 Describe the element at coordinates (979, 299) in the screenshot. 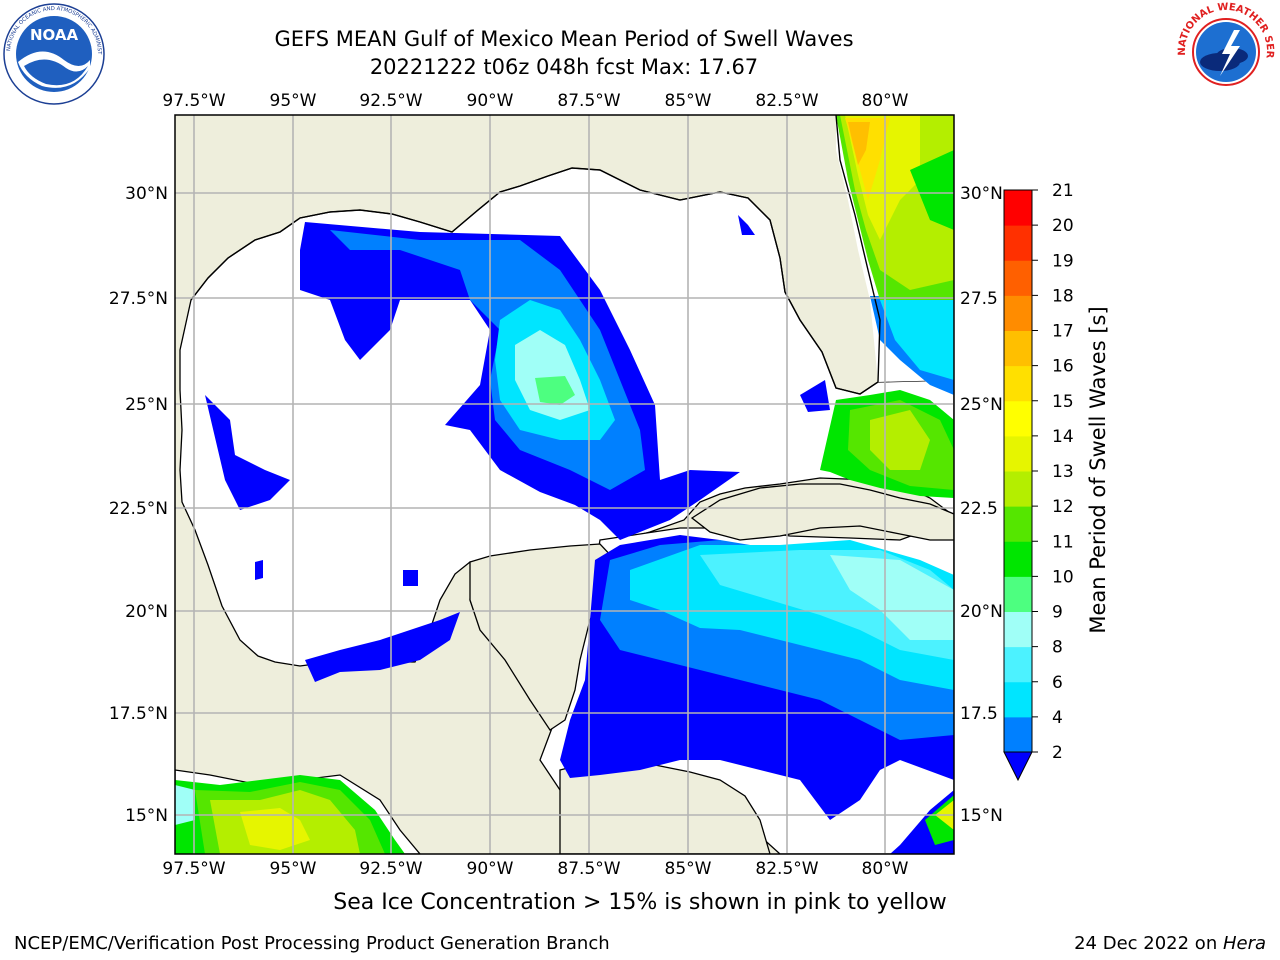

I see `lat-label-right: 27.5` at that location.